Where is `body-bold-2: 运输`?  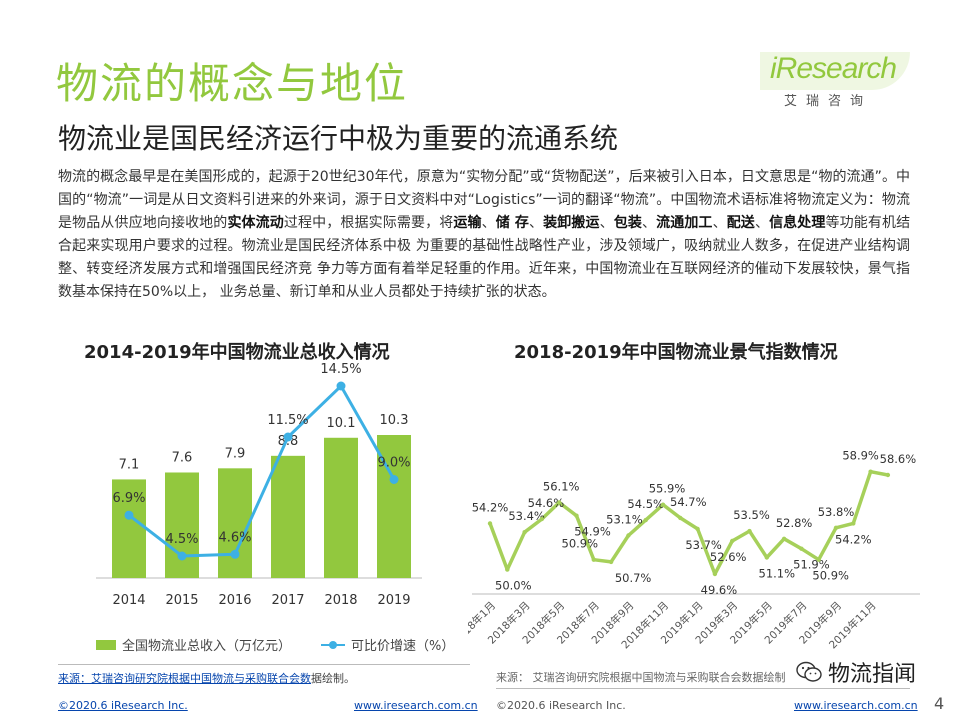 body-bold-2: 运输 is located at coordinates (467, 223).